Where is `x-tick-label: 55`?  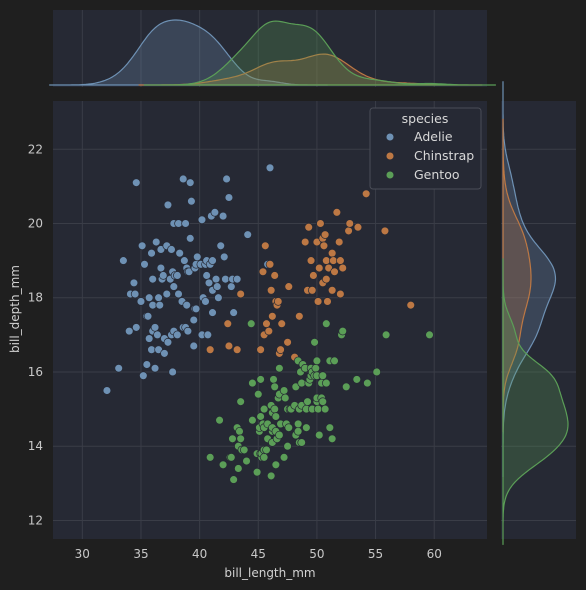
x-tick-label: 55 is located at coordinates (375, 554).